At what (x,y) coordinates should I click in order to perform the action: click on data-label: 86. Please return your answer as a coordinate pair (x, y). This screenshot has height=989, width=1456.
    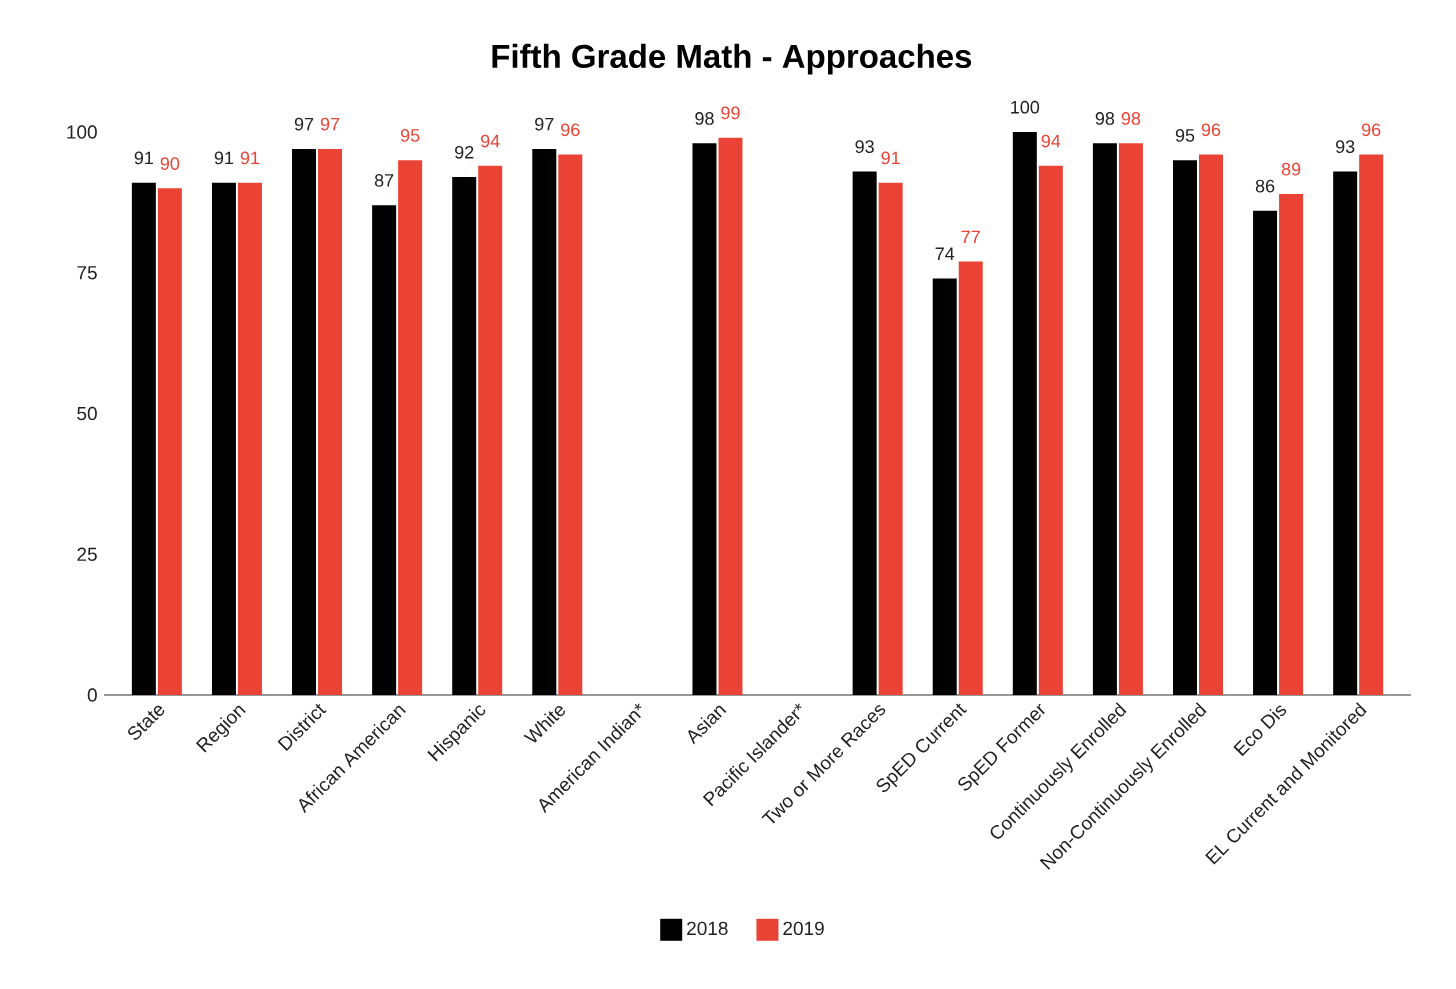
    Looking at the image, I should click on (1265, 186).